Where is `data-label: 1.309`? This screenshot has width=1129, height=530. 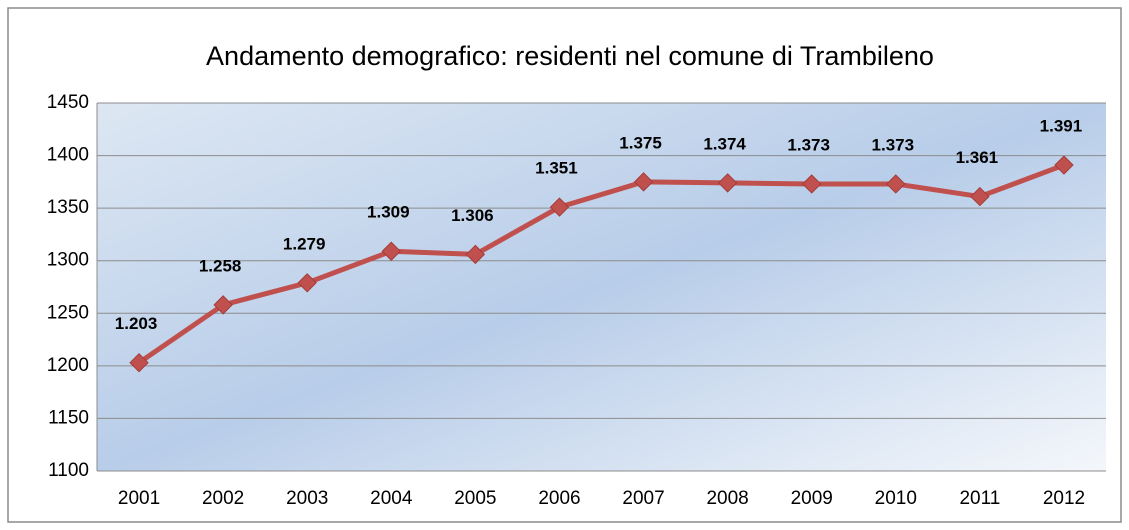 data-label: 1.309 is located at coordinates (388, 212).